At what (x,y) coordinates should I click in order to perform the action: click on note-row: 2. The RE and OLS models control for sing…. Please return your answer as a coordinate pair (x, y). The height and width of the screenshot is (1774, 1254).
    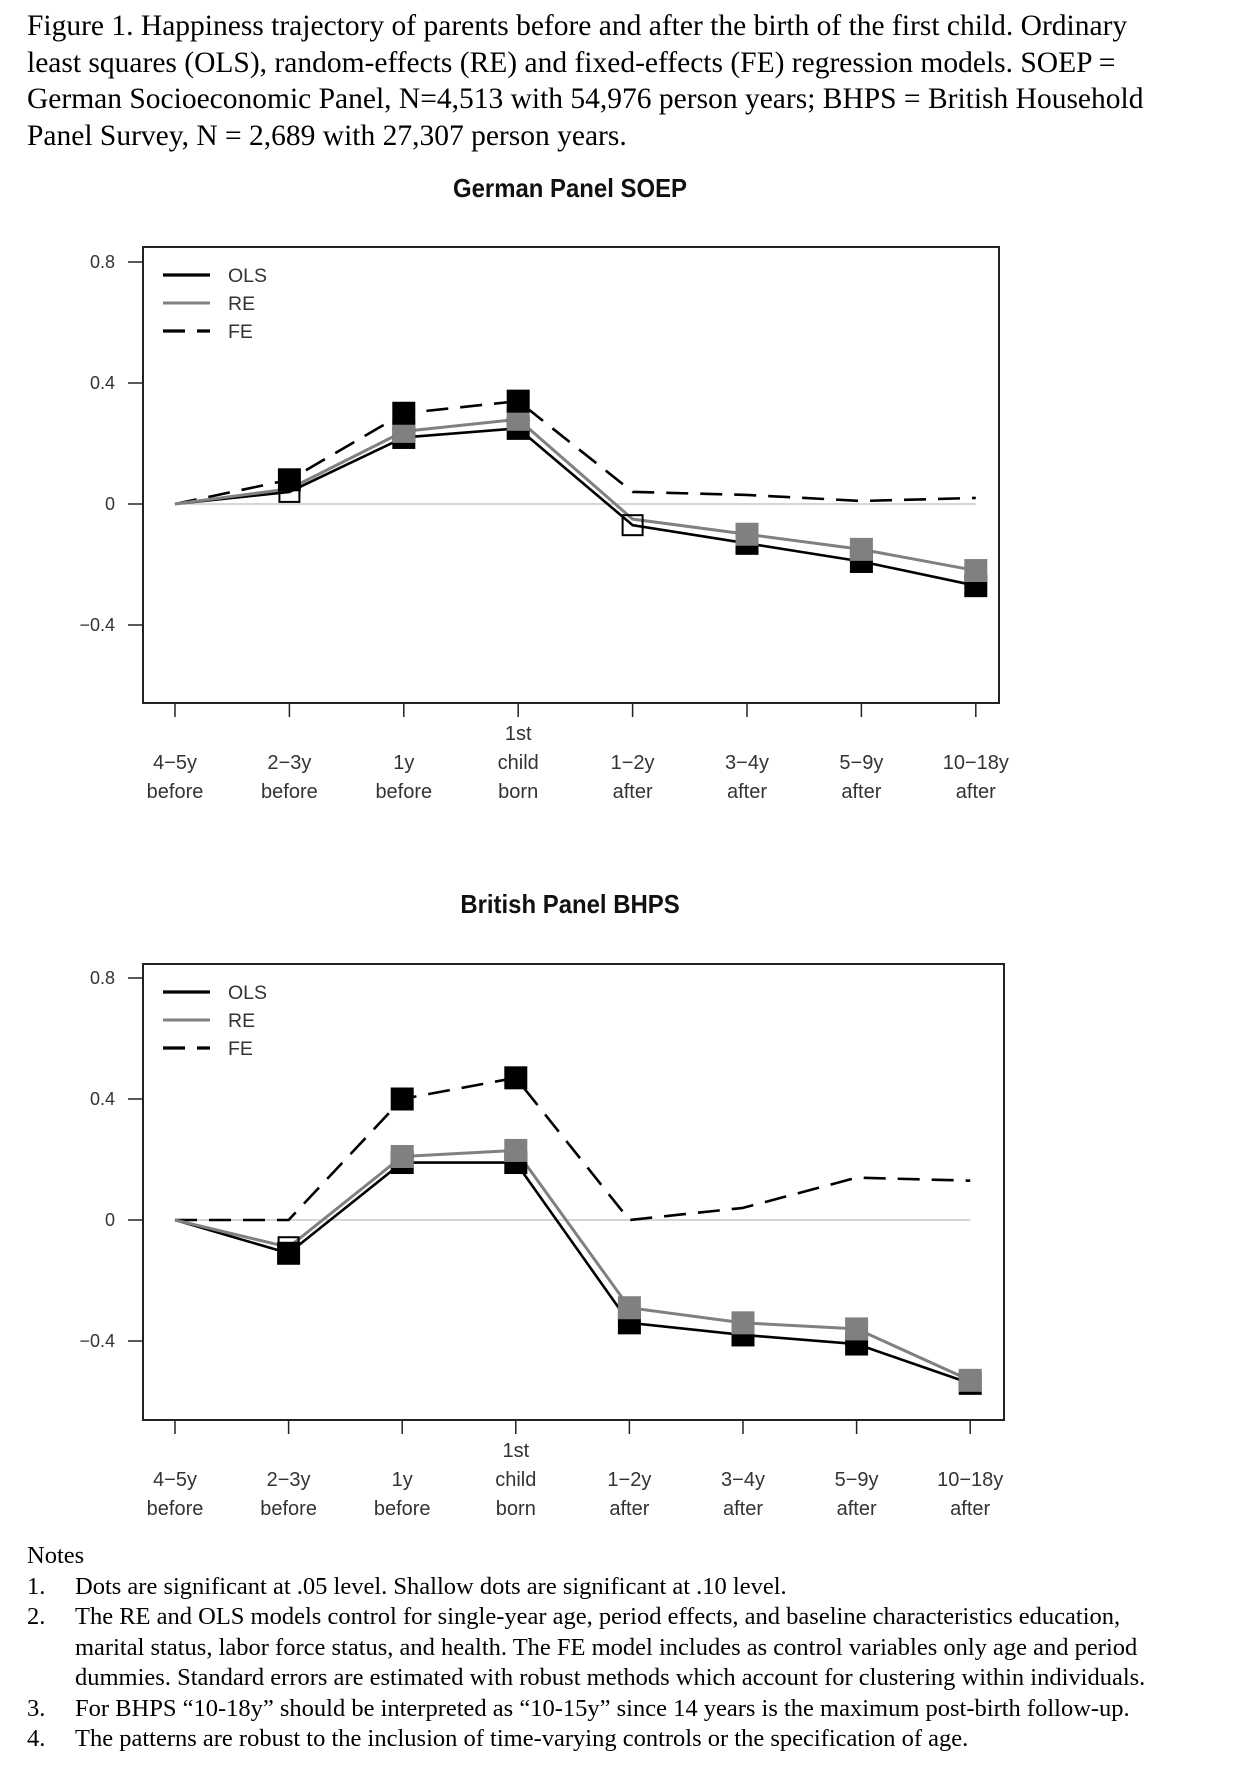
    Looking at the image, I should click on (639, 1617).